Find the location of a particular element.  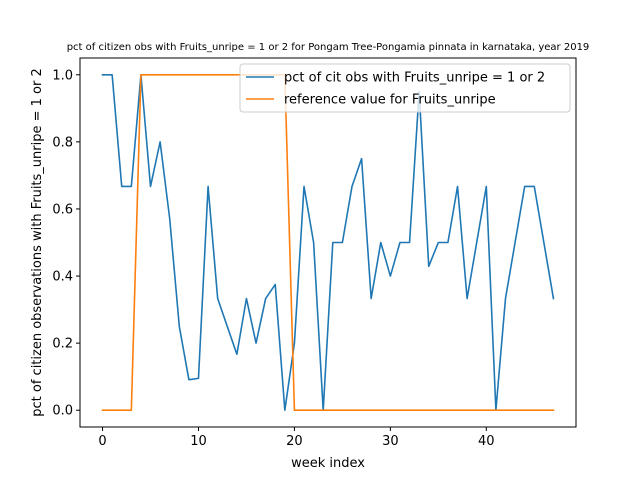

x-tick-label: 0 is located at coordinates (102, 441).